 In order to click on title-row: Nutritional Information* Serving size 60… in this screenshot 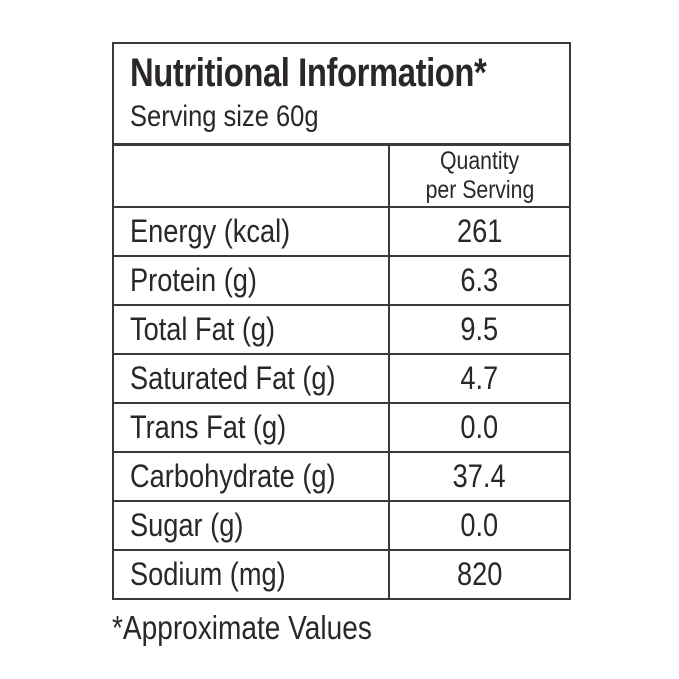, I will do `click(341, 94)`.